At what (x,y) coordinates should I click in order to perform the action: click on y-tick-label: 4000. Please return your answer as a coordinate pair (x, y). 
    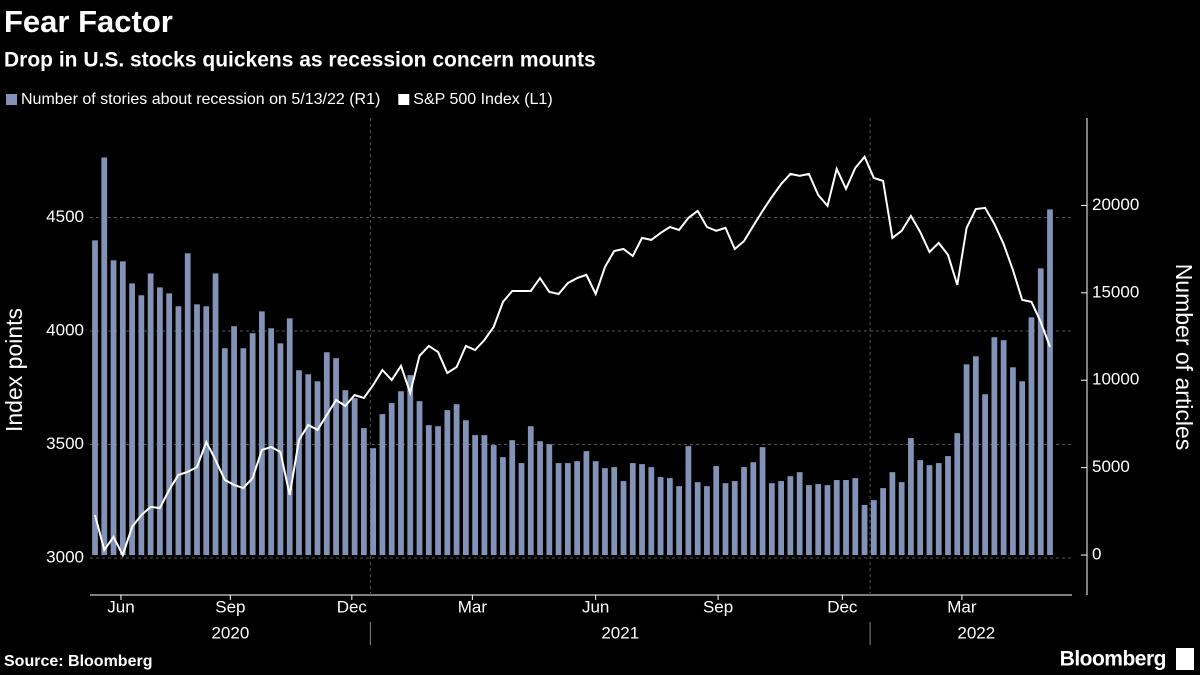
    Looking at the image, I should click on (65, 329).